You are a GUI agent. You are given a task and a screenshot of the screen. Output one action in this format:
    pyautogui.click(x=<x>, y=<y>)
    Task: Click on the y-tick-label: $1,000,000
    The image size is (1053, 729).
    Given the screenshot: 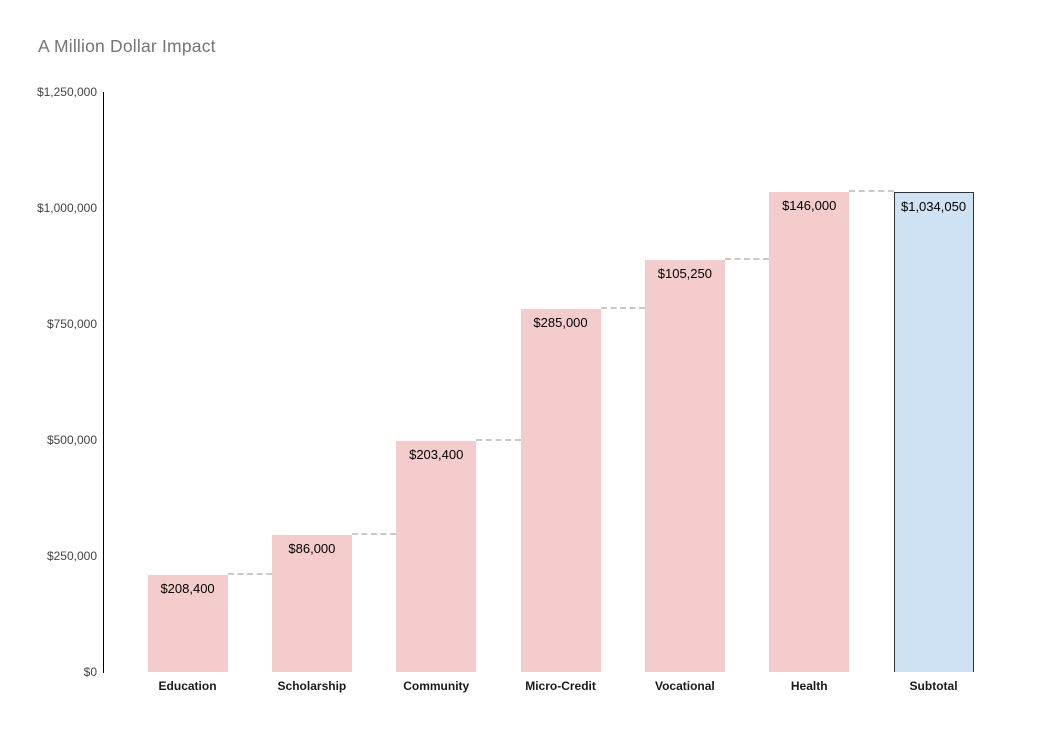 What is the action you would take?
    pyautogui.click(x=66, y=208)
    